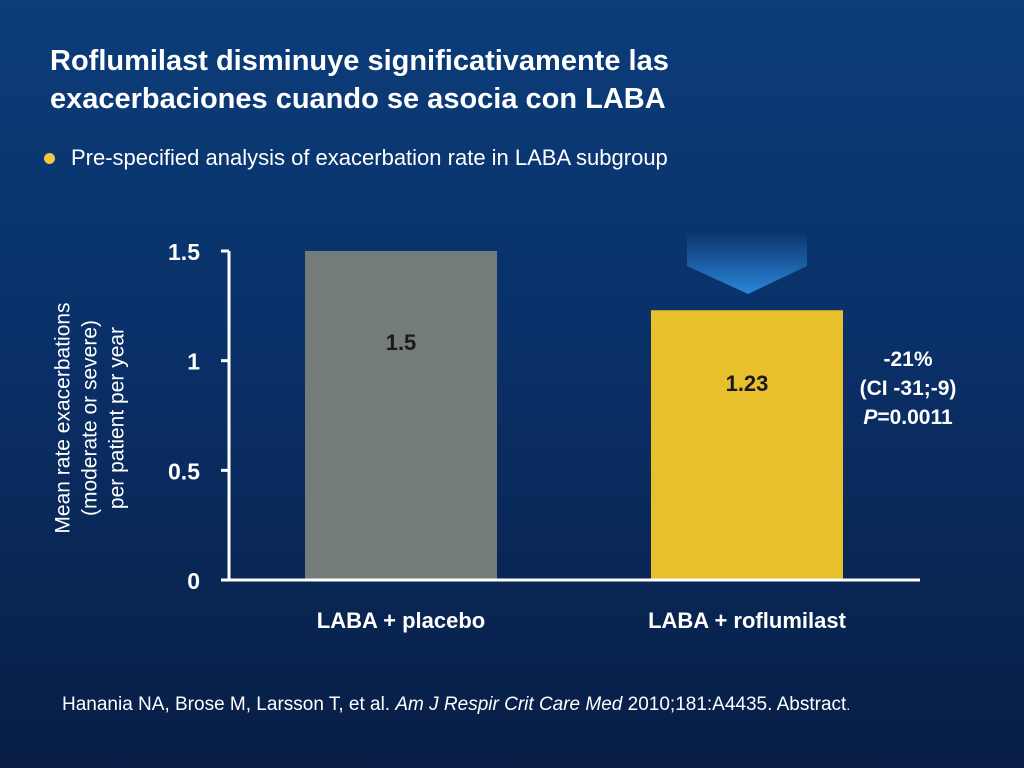 The height and width of the screenshot is (768, 1024). I want to click on citation-journal: Am J Respir Crit Care Med, so click(509, 704).